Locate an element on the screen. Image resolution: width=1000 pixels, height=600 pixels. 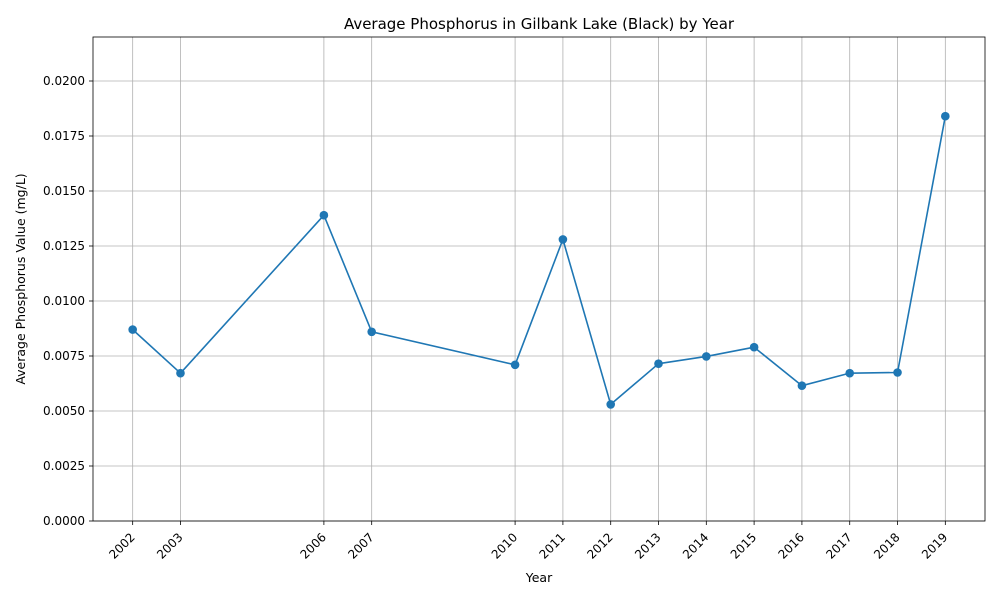
y-tick-label: 0.0075 is located at coordinates (64, 356).